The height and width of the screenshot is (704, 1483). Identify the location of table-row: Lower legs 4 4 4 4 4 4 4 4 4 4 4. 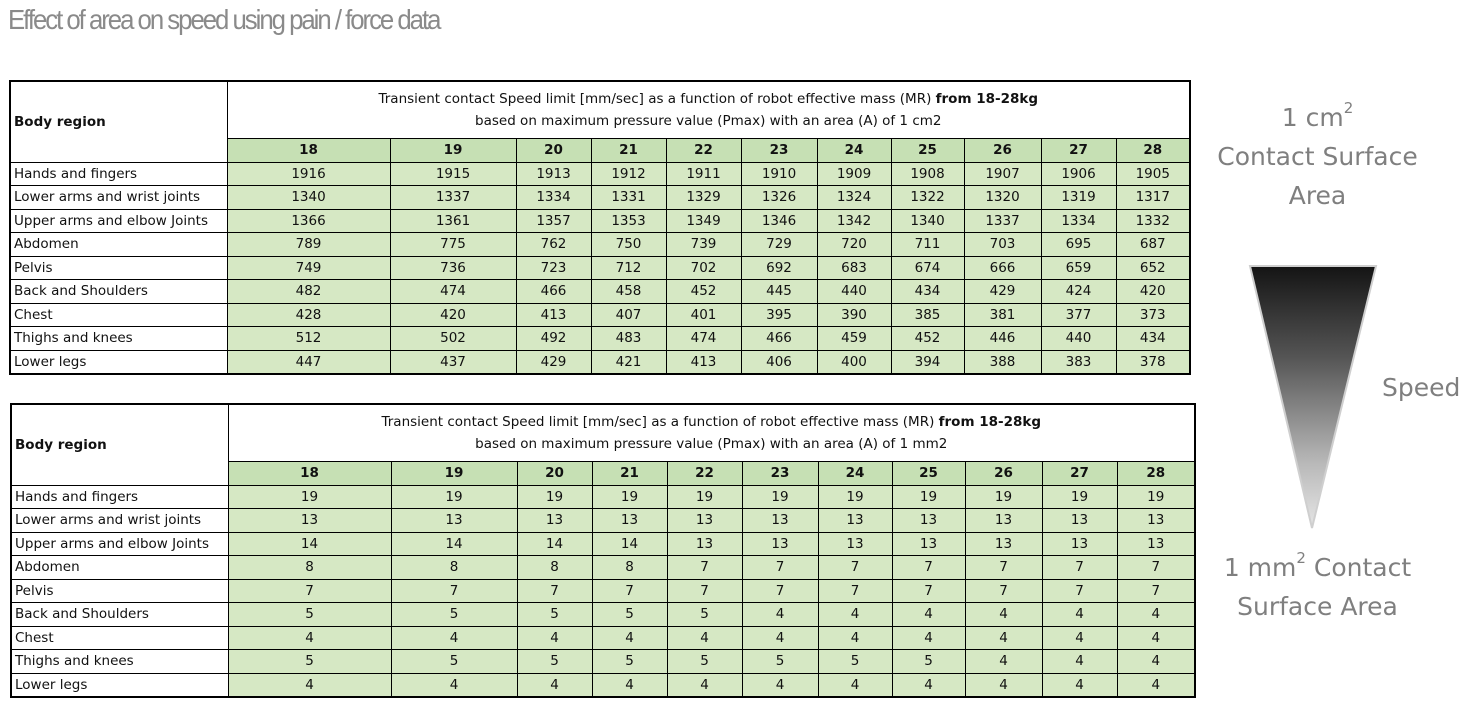
(603, 685).